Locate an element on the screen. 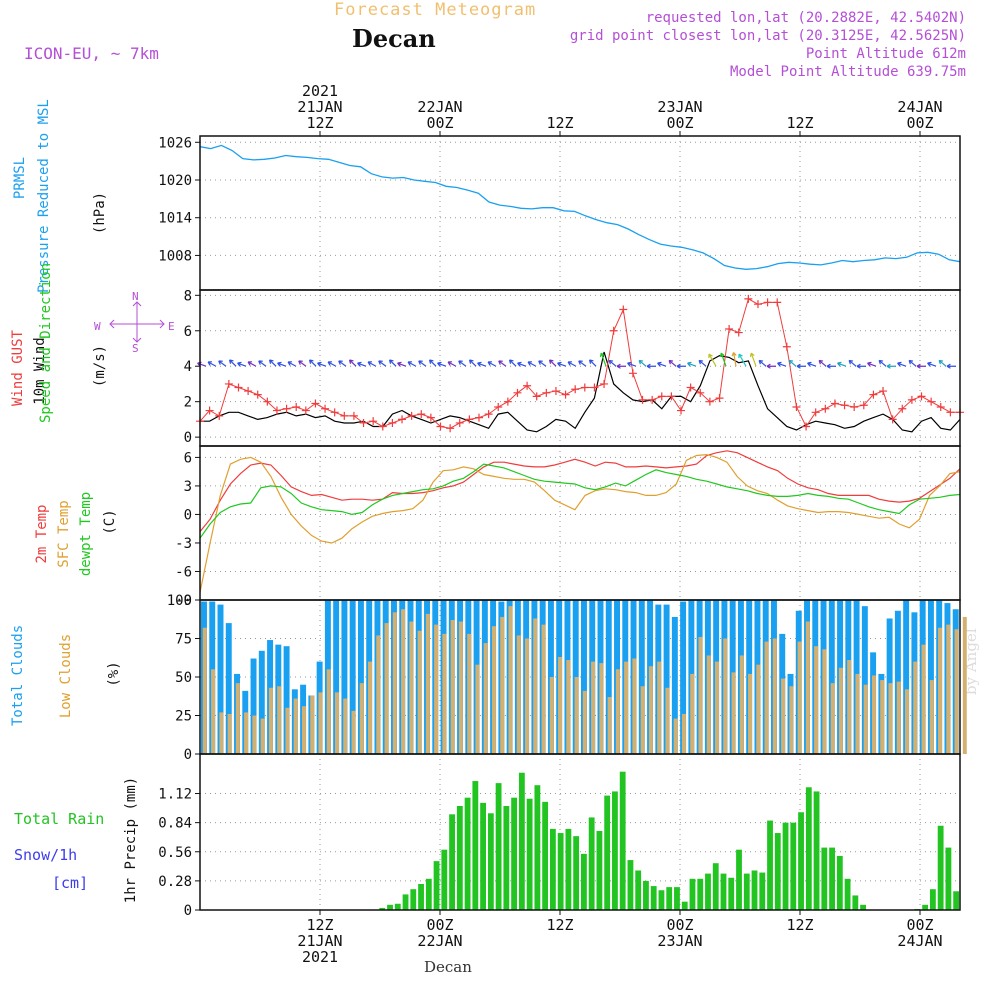  bottom-time-label: 00Z is located at coordinates (439, 925).